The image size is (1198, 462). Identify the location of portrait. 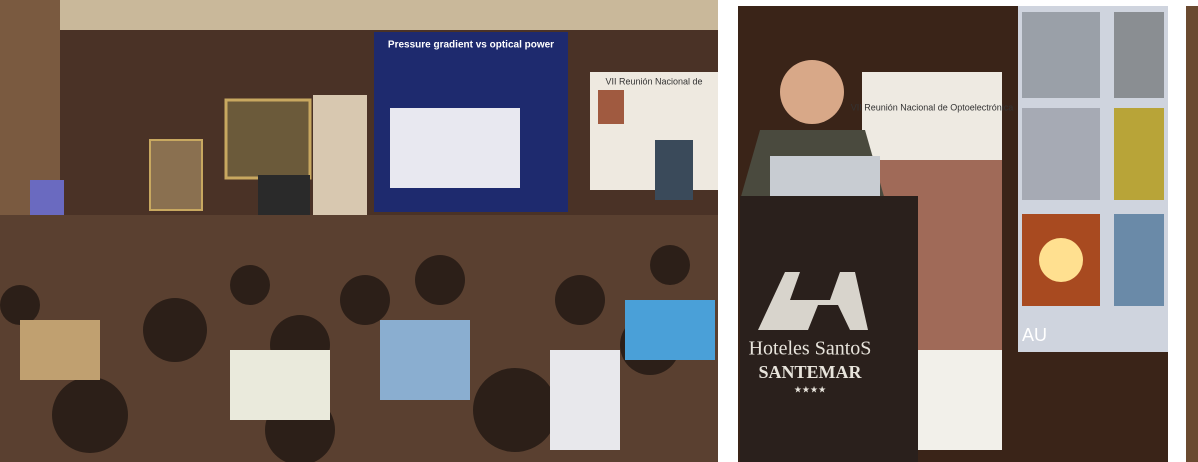
(268, 139).